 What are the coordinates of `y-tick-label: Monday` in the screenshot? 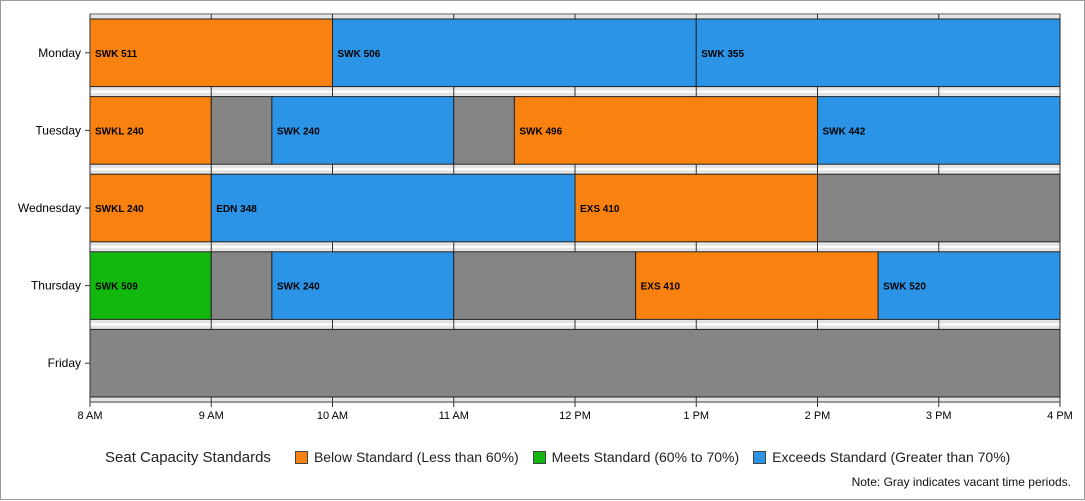 It's located at (59, 53).